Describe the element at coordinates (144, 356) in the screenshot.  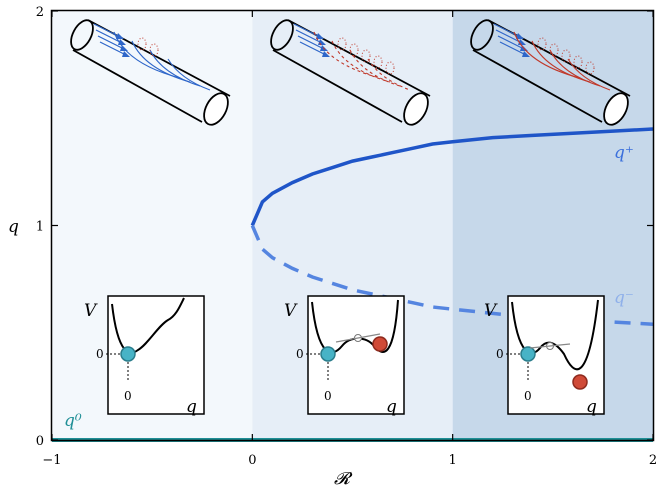
I see `inset-left: Vq 0 0` at that location.